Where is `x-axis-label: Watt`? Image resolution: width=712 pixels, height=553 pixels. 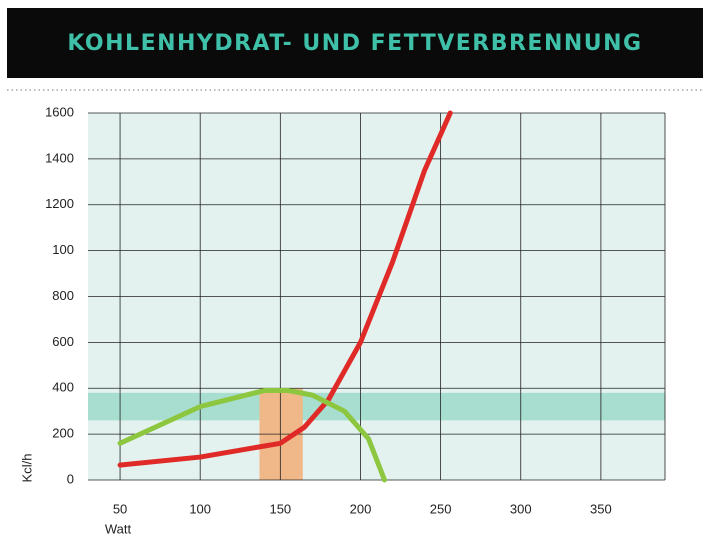
x-axis-label: Watt is located at coordinates (118, 528).